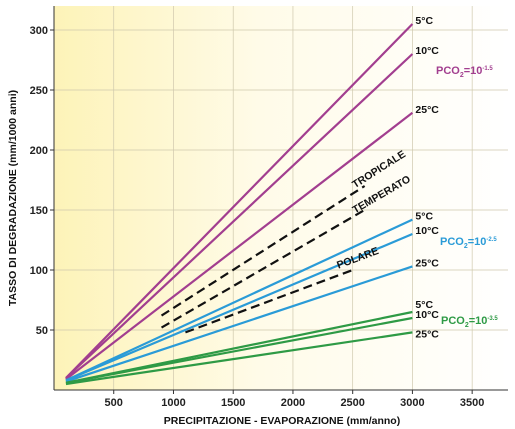  Describe the element at coordinates (13, 198) in the screenshot. I see `y-axis-label: TASSO DI DEGRADAZIONE (mm/1000 anni)` at that location.